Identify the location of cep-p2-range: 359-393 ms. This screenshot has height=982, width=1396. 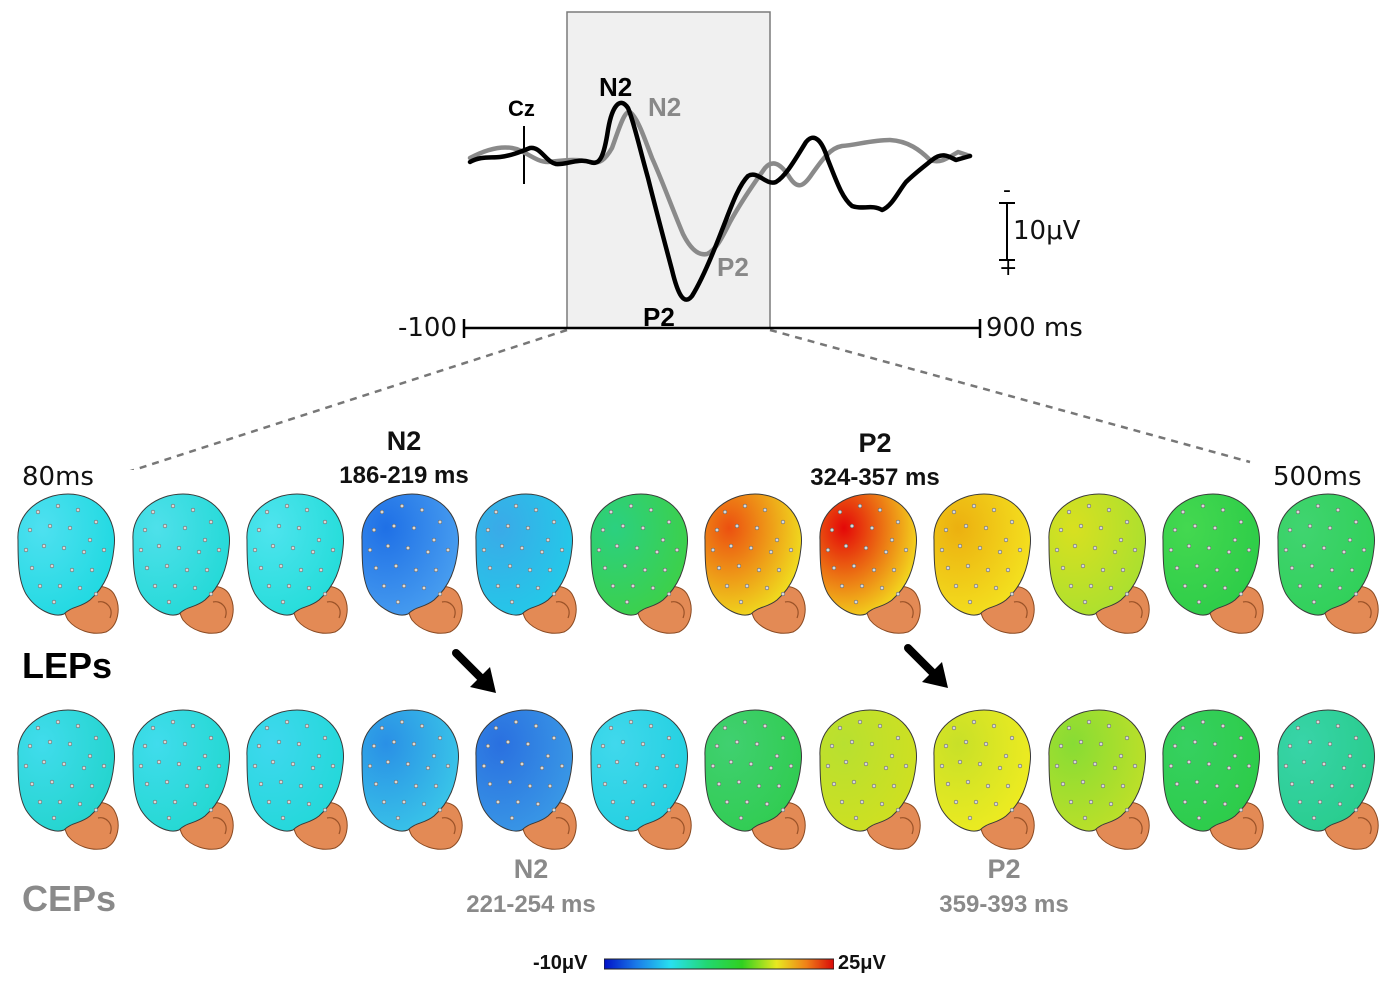
(1004, 904).